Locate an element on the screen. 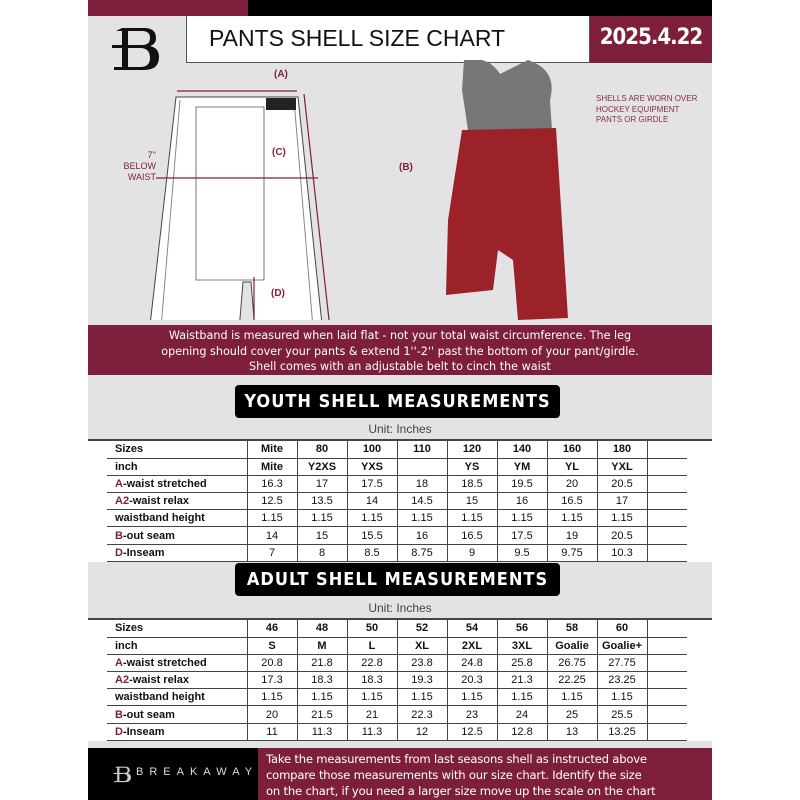 The width and height of the screenshot is (800, 800). table-cell: Goalie is located at coordinates (571, 646).